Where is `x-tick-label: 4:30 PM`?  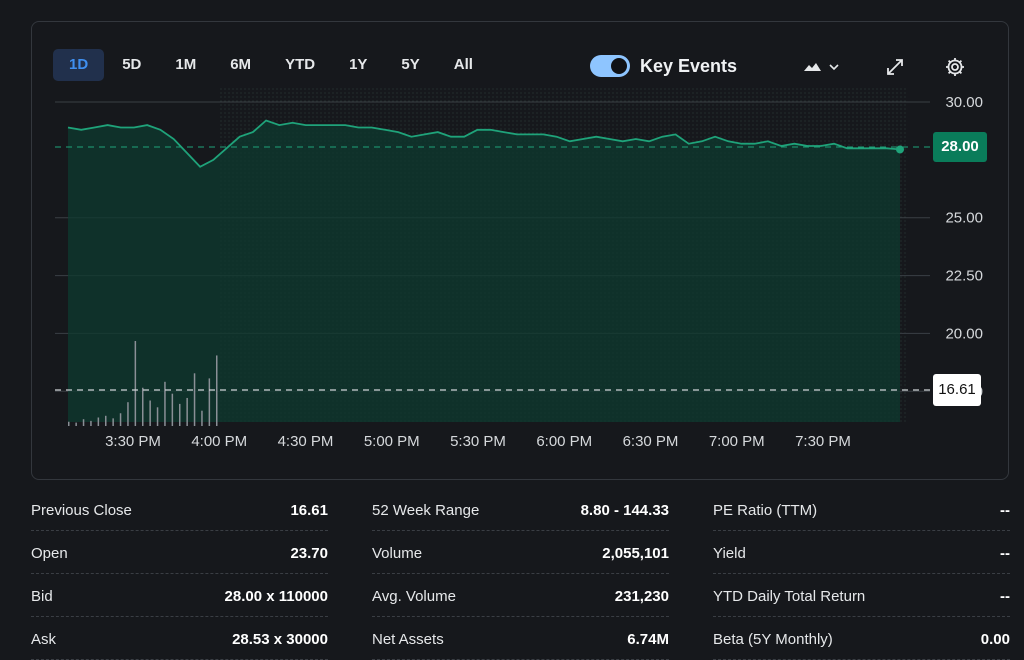 x-tick-label: 4:30 PM is located at coordinates (306, 441).